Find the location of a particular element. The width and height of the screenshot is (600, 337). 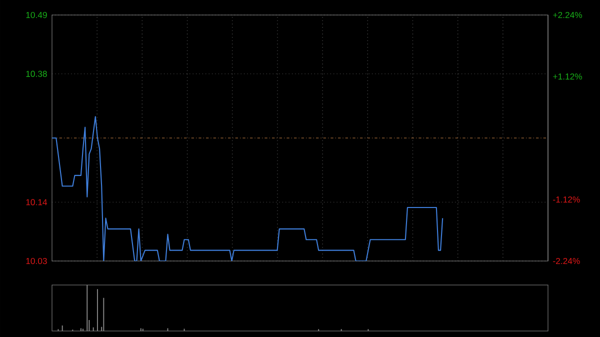

y-tick-label: 10.03 is located at coordinates (36, 261).